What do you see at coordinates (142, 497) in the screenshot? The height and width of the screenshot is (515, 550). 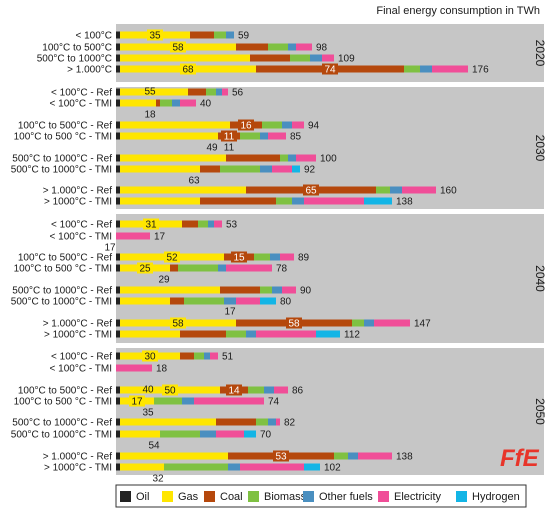 I see `legend-label: Oil` at bounding box center [142, 497].